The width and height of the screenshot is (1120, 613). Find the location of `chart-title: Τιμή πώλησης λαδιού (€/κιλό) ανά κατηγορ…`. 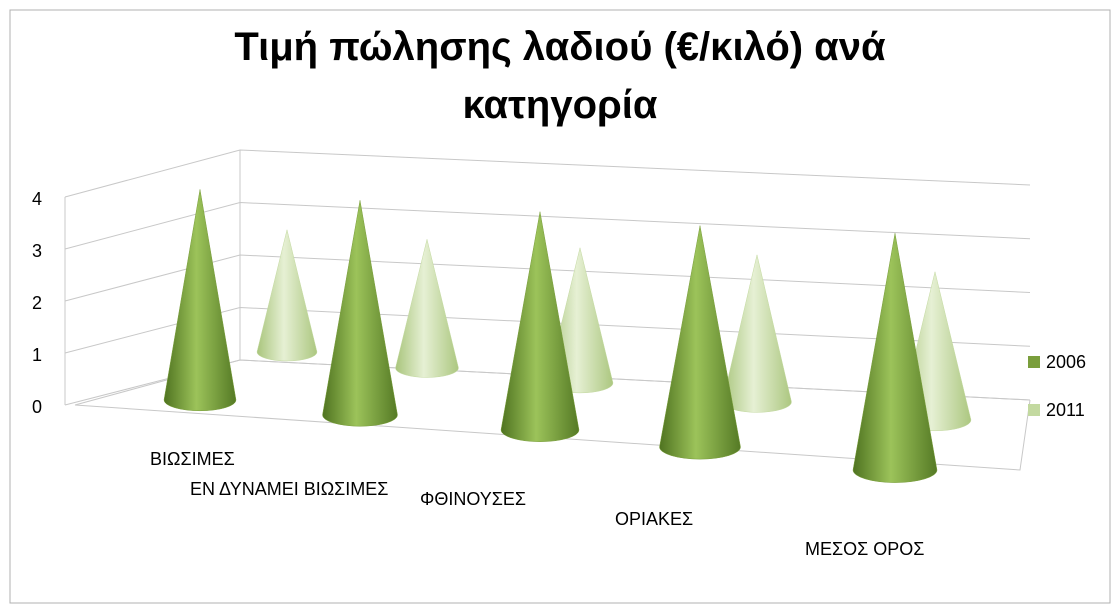

chart-title: Τιμή πώλησης λαδιού (€/κιλό) ανά κατηγορ… is located at coordinates (560, 76).